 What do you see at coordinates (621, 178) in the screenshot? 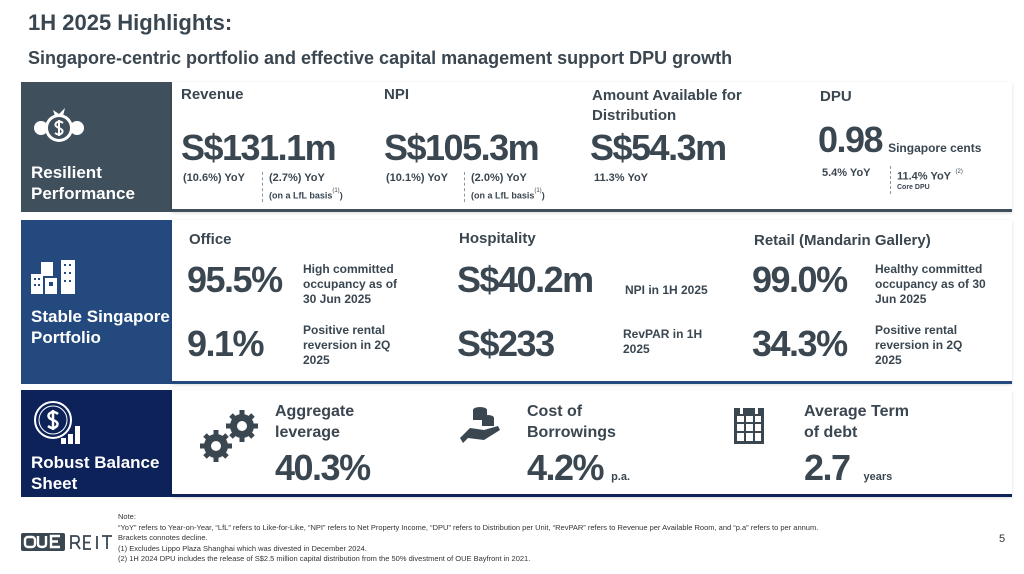
I see `distribution-yoy: 11.3% YoY` at bounding box center [621, 178].